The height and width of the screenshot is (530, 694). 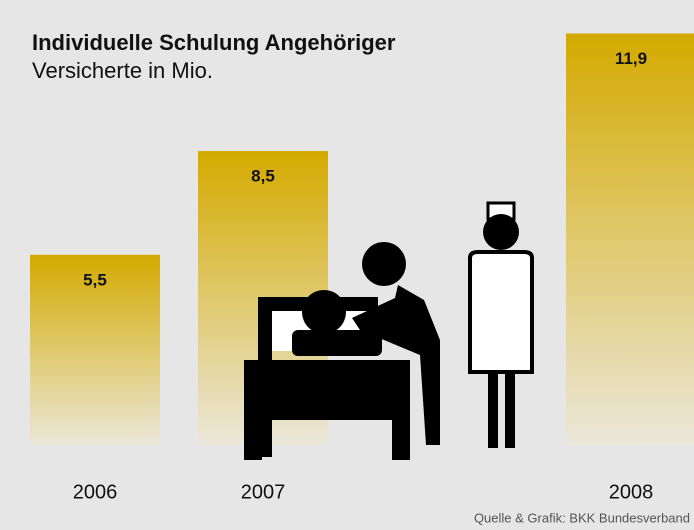 I want to click on x-tick-label: 2008, so click(x=631, y=492).